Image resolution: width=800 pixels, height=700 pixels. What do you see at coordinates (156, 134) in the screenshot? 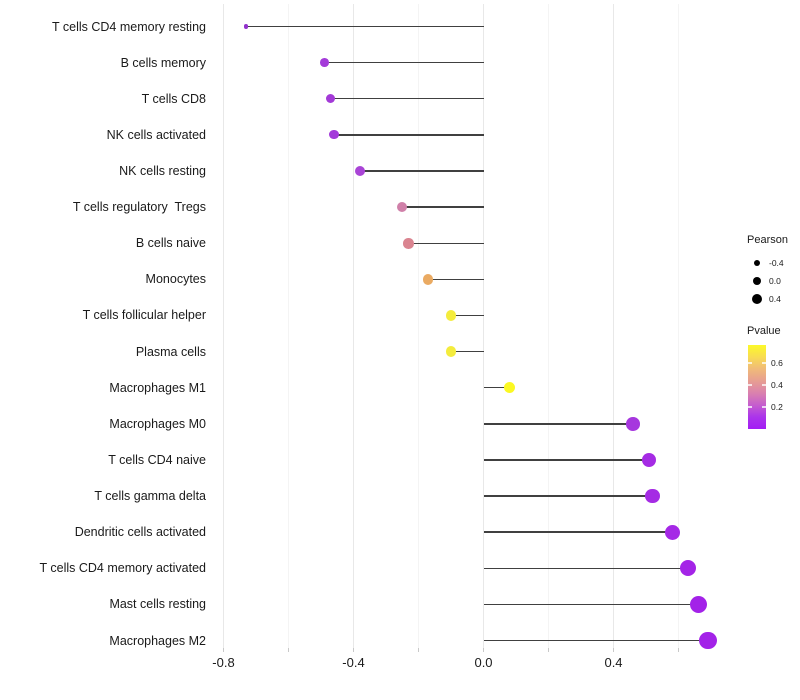
I see `y-axis-label: NK cells activated` at bounding box center [156, 134].